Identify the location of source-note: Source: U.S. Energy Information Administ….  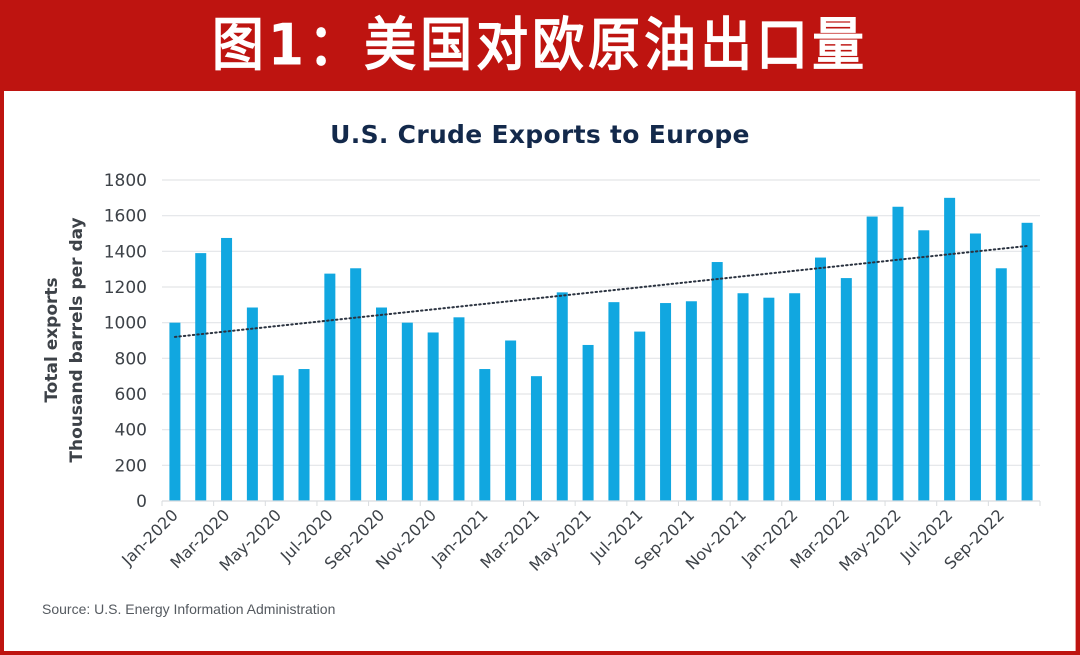
(189, 609).